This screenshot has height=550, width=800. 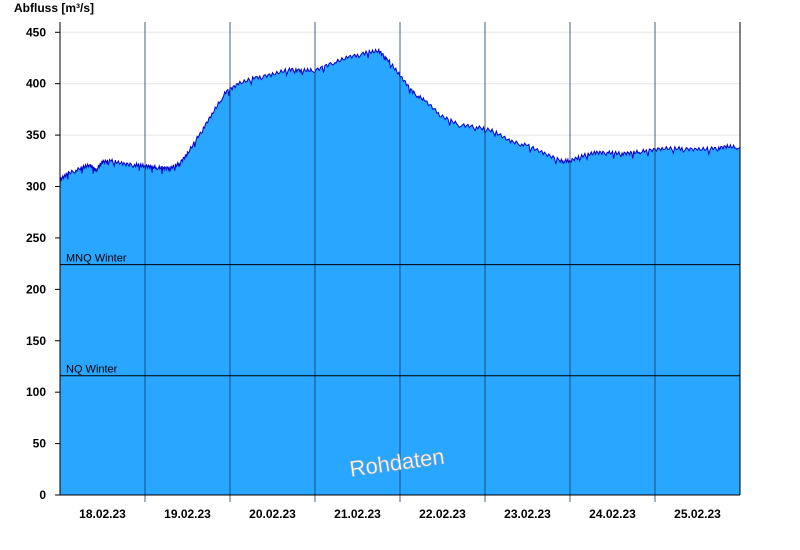 What do you see at coordinates (54, 8) in the screenshot?
I see `y-axis-title: Abfluss [m³/s]` at bounding box center [54, 8].